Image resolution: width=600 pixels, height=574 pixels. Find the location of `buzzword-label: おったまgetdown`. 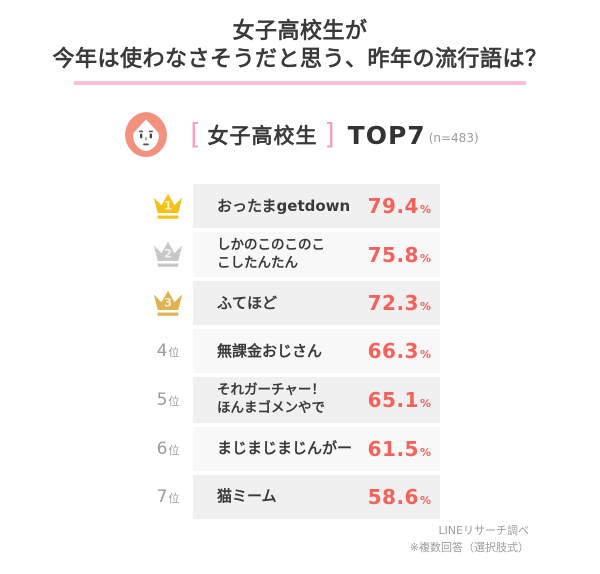

buzzword-label: おったまgetdown is located at coordinates (284, 205).